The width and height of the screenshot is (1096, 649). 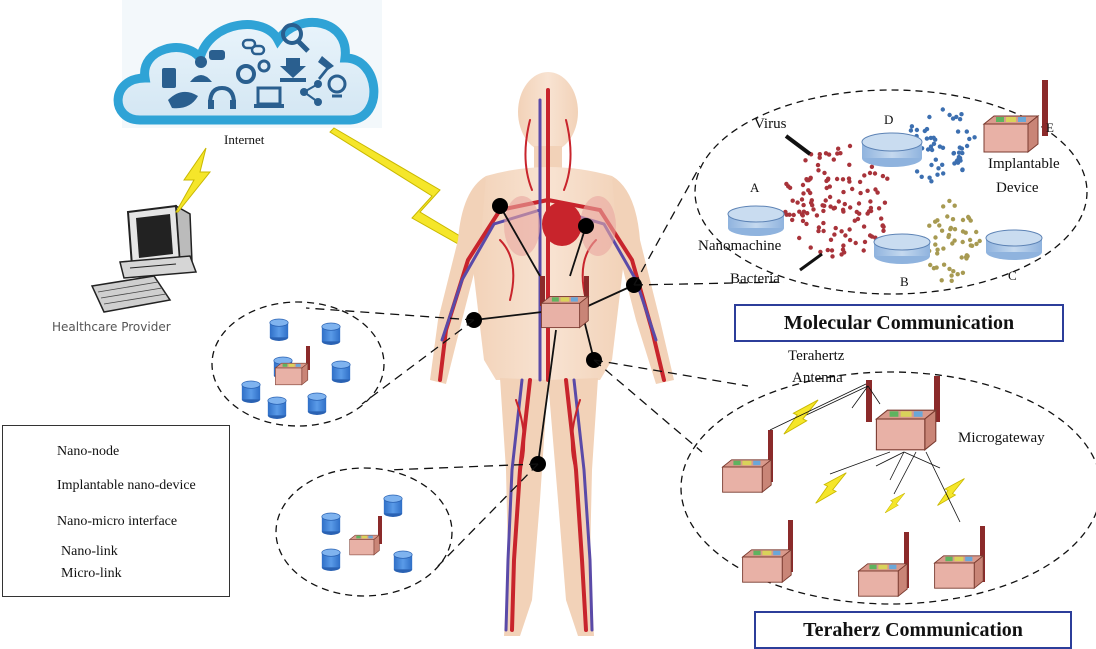 What do you see at coordinates (201, 62) in the screenshot?
I see `user-icon` at bounding box center [201, 62].